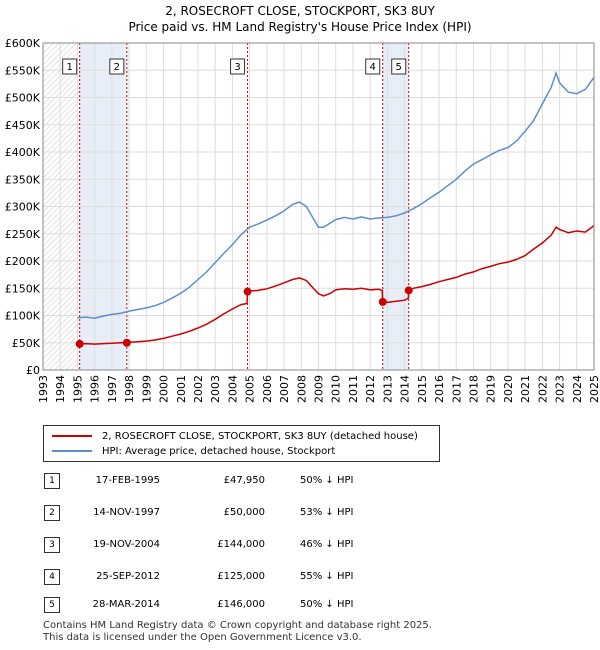 This screenshot has height=650, width=600. Describe the element at coordinates (284, 389) in the screenshot. I see `x-tick-label: 2007` at that location.